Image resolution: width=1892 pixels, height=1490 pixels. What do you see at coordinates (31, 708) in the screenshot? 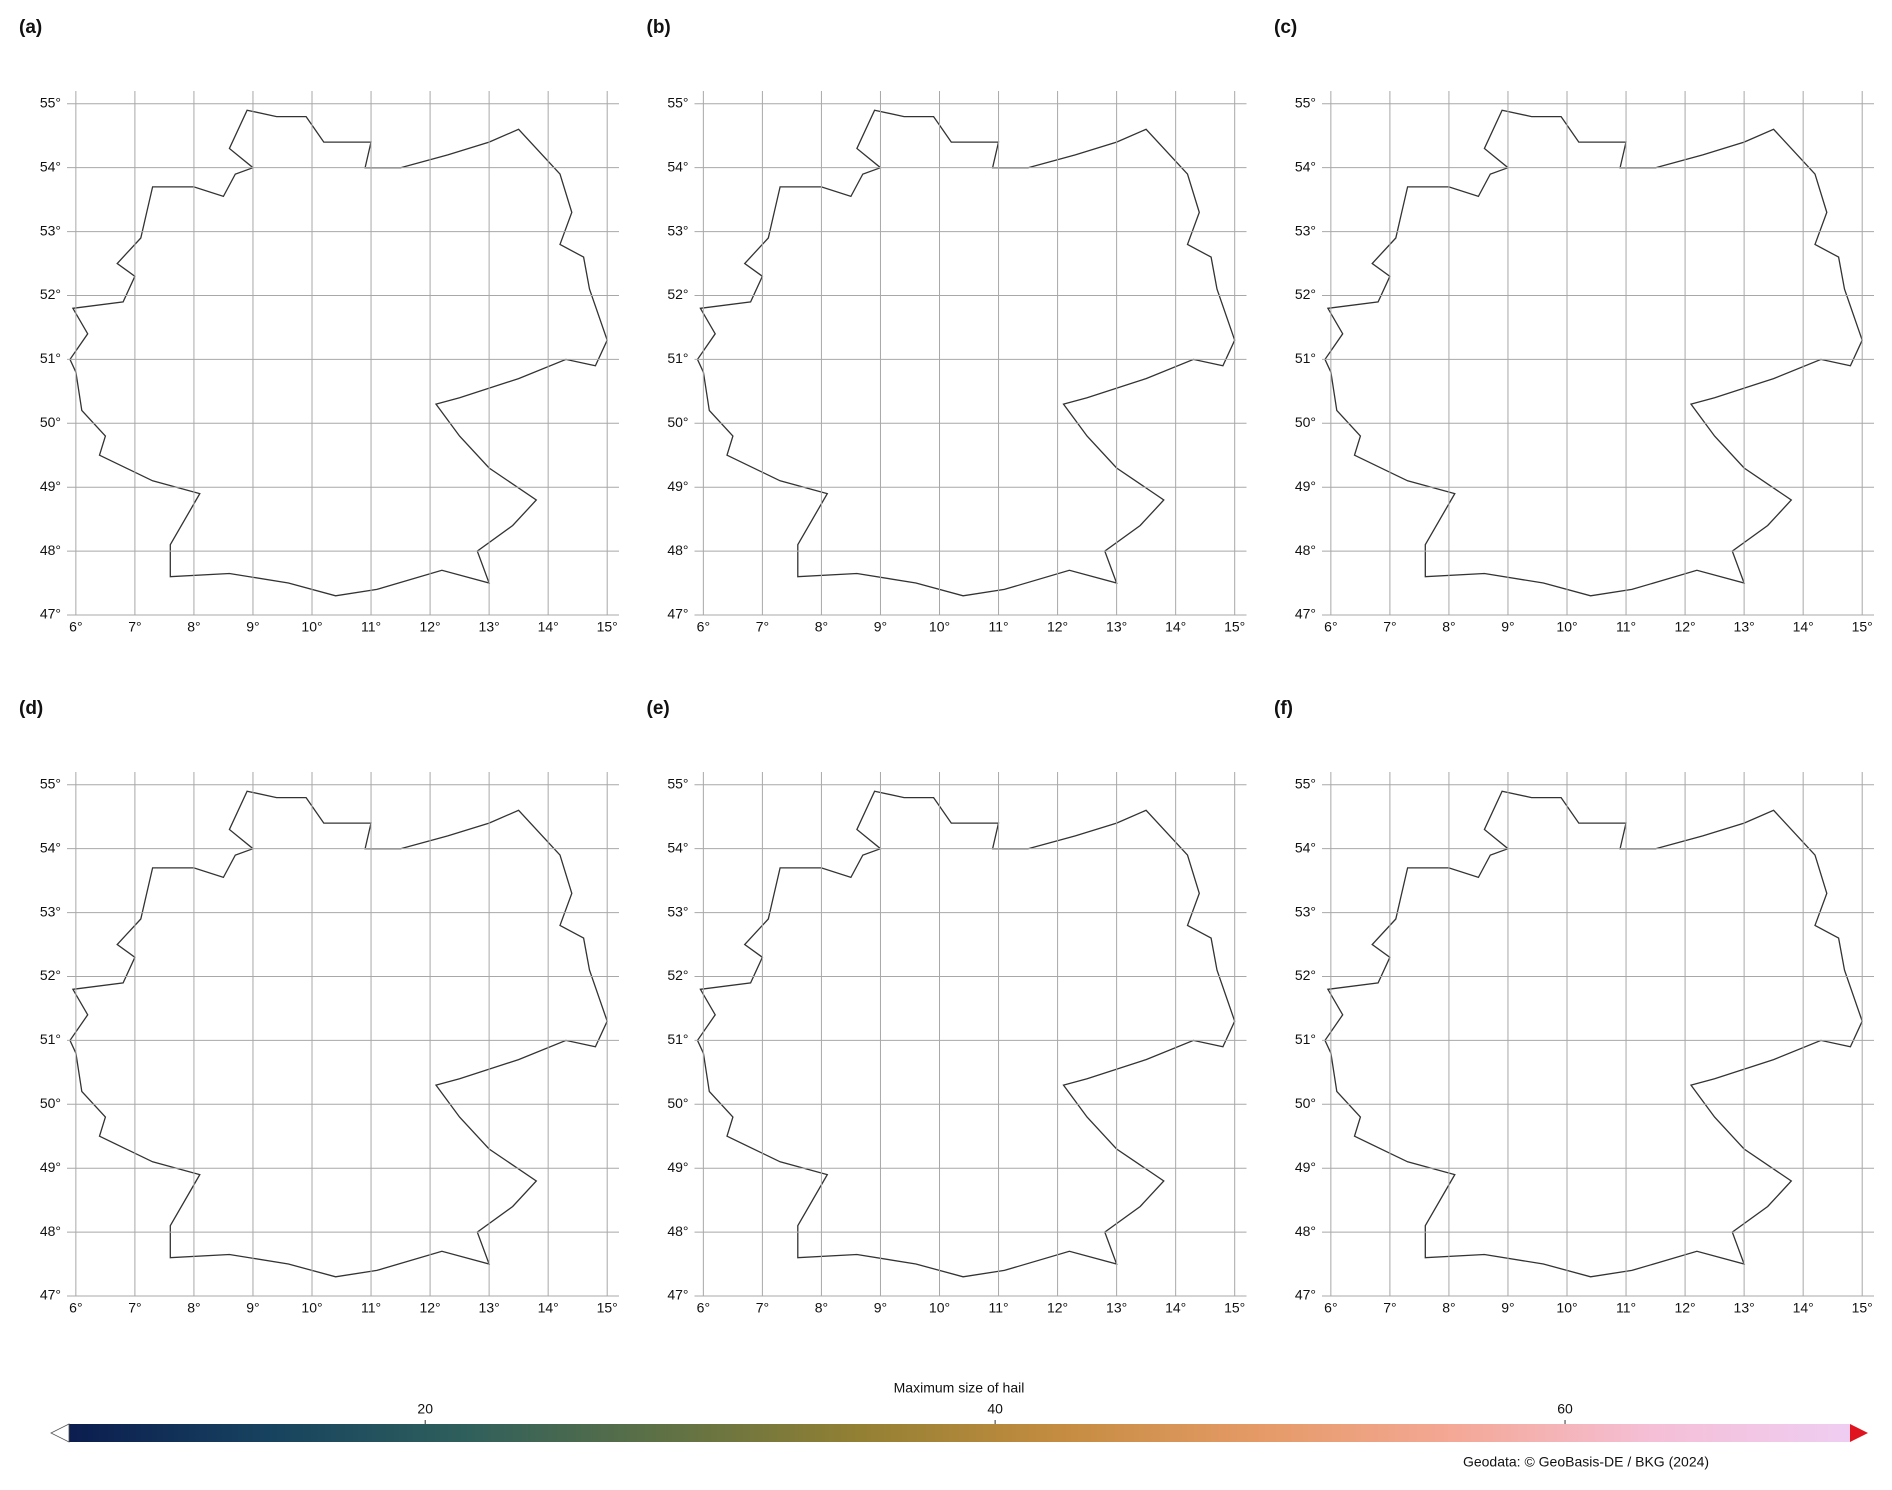
I see `panel-label: (d)` at bounding box center [31, 708].